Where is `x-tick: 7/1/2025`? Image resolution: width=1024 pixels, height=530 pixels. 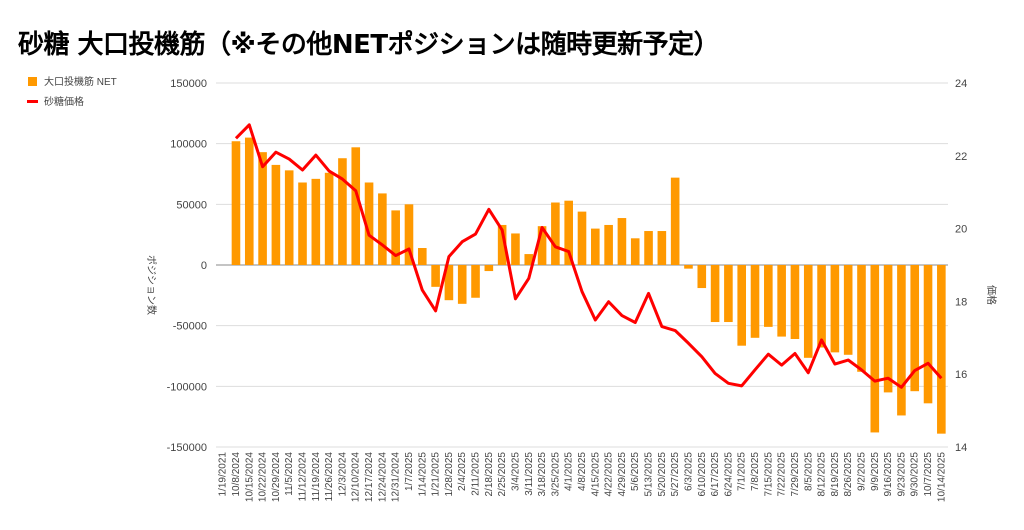 x-tick: 7/1/2025 is located at coordinates (742, 471).